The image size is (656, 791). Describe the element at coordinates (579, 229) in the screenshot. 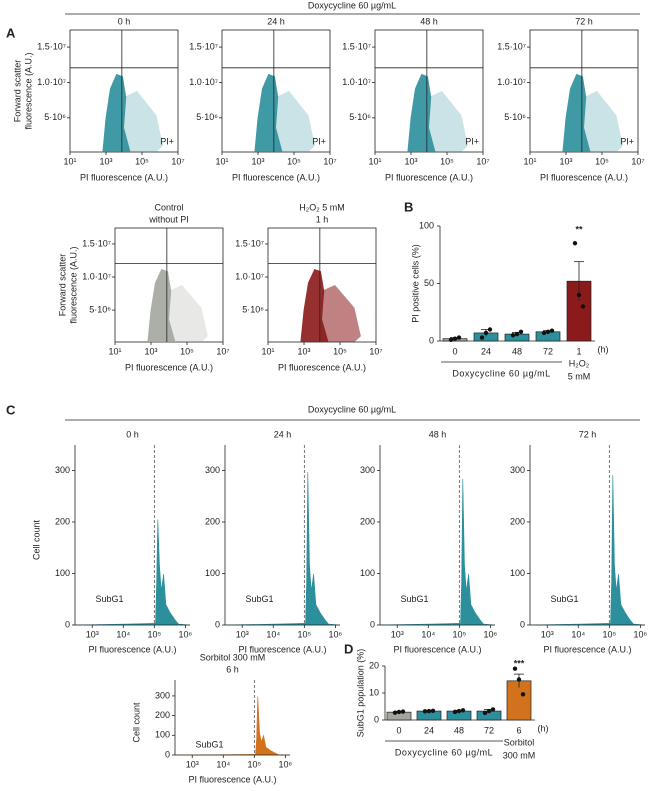

I see `significance: **` at that location.